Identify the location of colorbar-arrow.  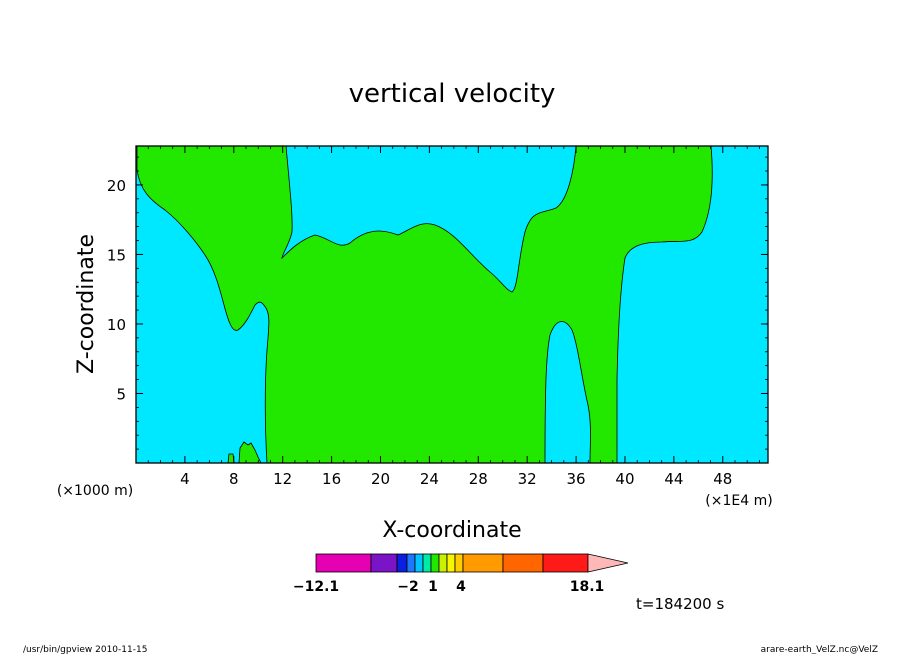
(608, 563).